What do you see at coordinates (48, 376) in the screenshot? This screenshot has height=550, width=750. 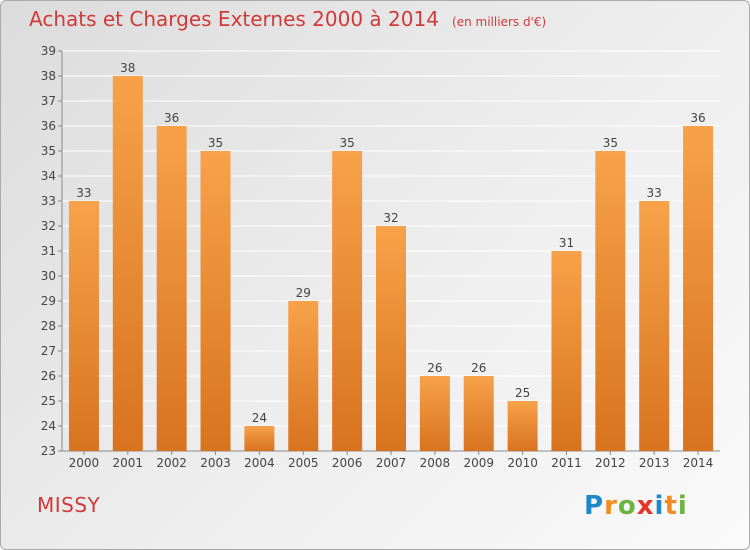 I see `y-tick-label: 26` at bounding box center [48, 376].